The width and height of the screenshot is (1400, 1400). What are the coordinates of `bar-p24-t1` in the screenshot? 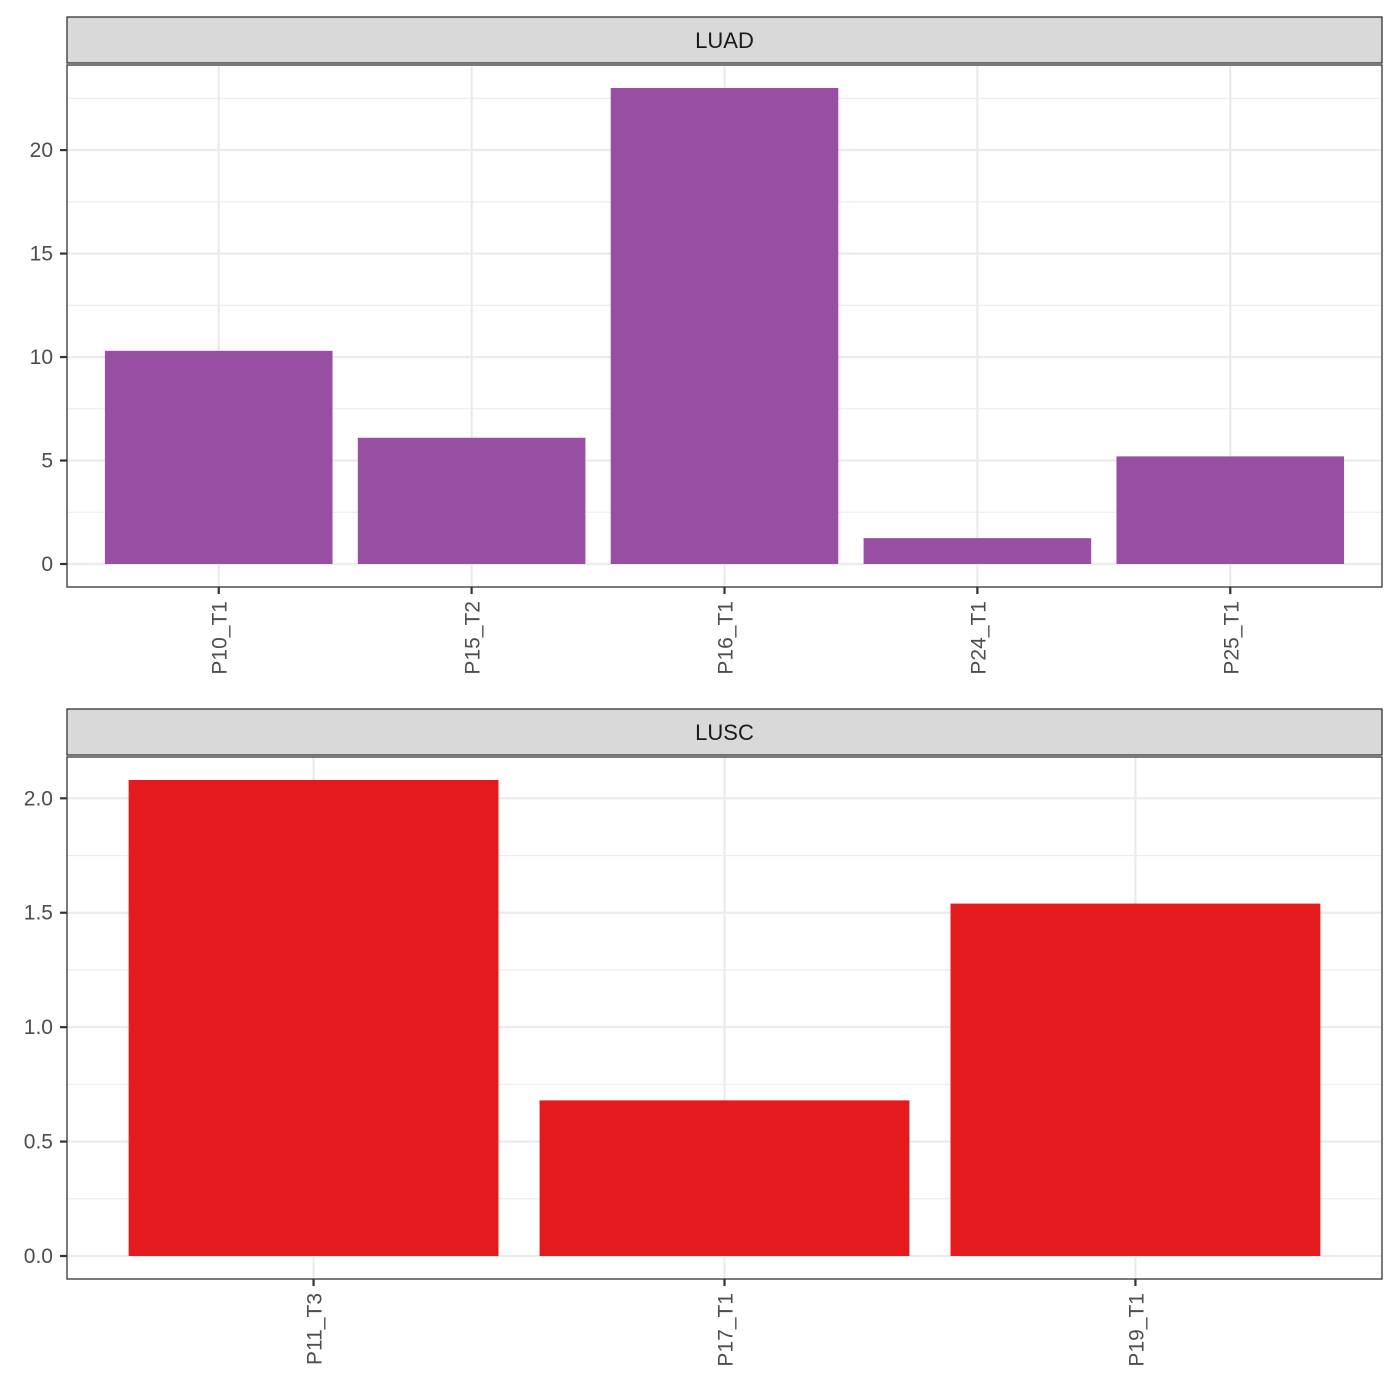 It's located at (977, 551).